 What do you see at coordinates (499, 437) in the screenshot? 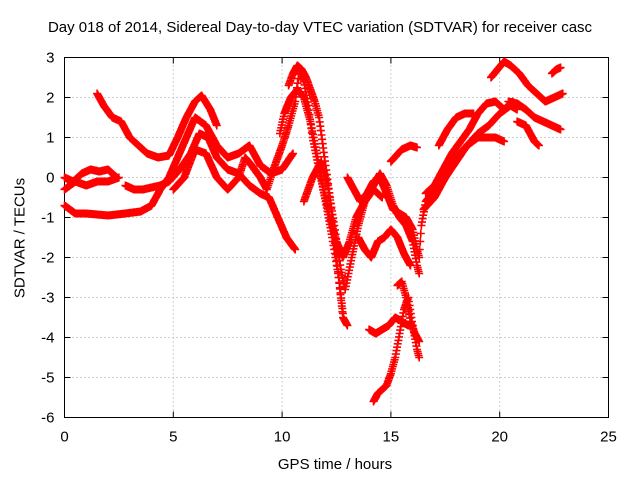
I see `x-tick-label: 20` at bounding box center [499, 437].